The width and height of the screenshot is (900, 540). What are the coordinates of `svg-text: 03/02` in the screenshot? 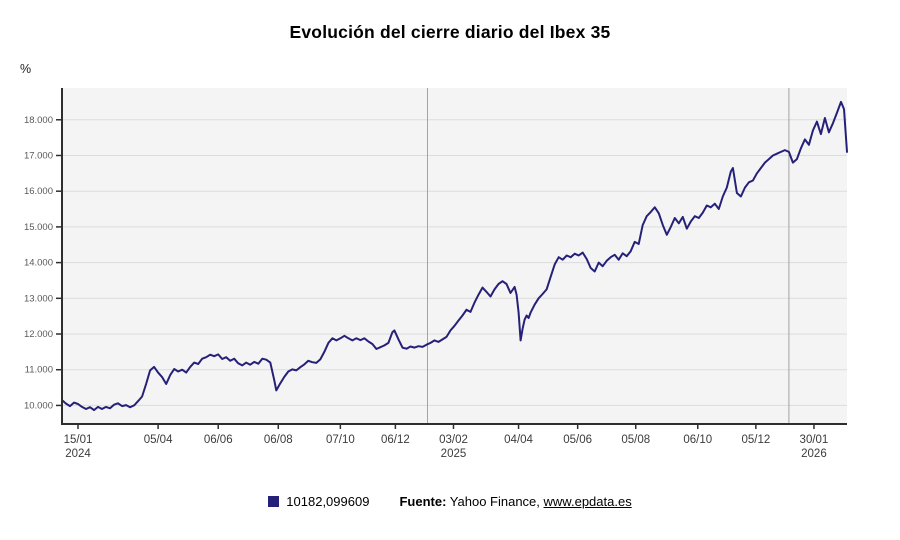 It's located at (453, 440).